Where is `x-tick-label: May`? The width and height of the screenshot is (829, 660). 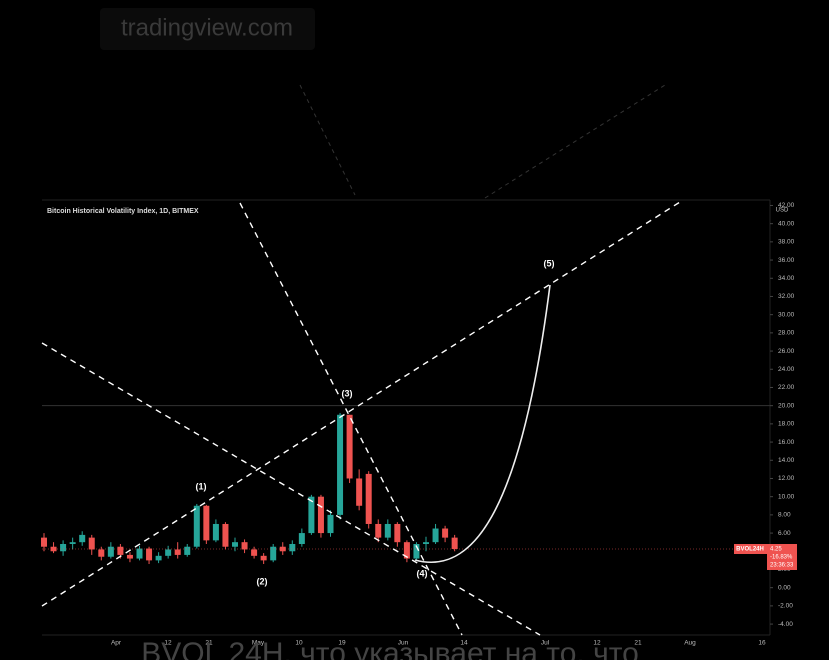 x-tick-label: May is located at coordinates (258, 643).